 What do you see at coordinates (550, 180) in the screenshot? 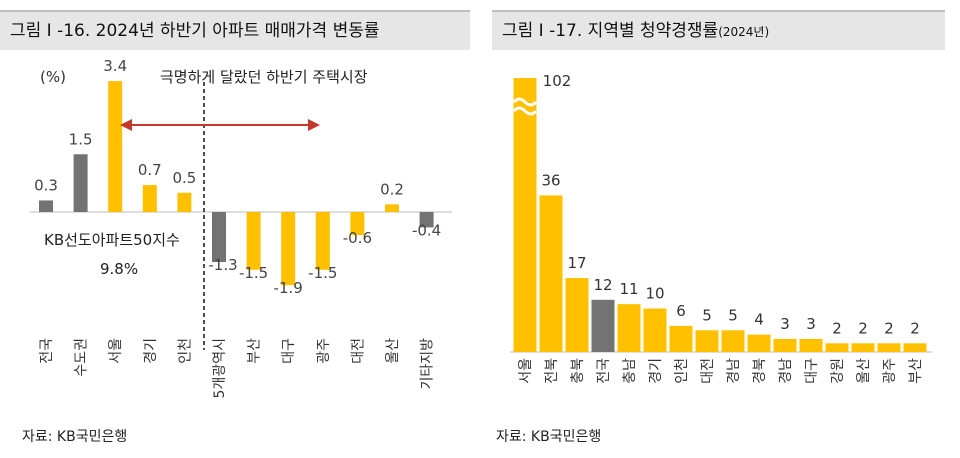
I see `value-label-1: 36` at bounding box center [550, 180].